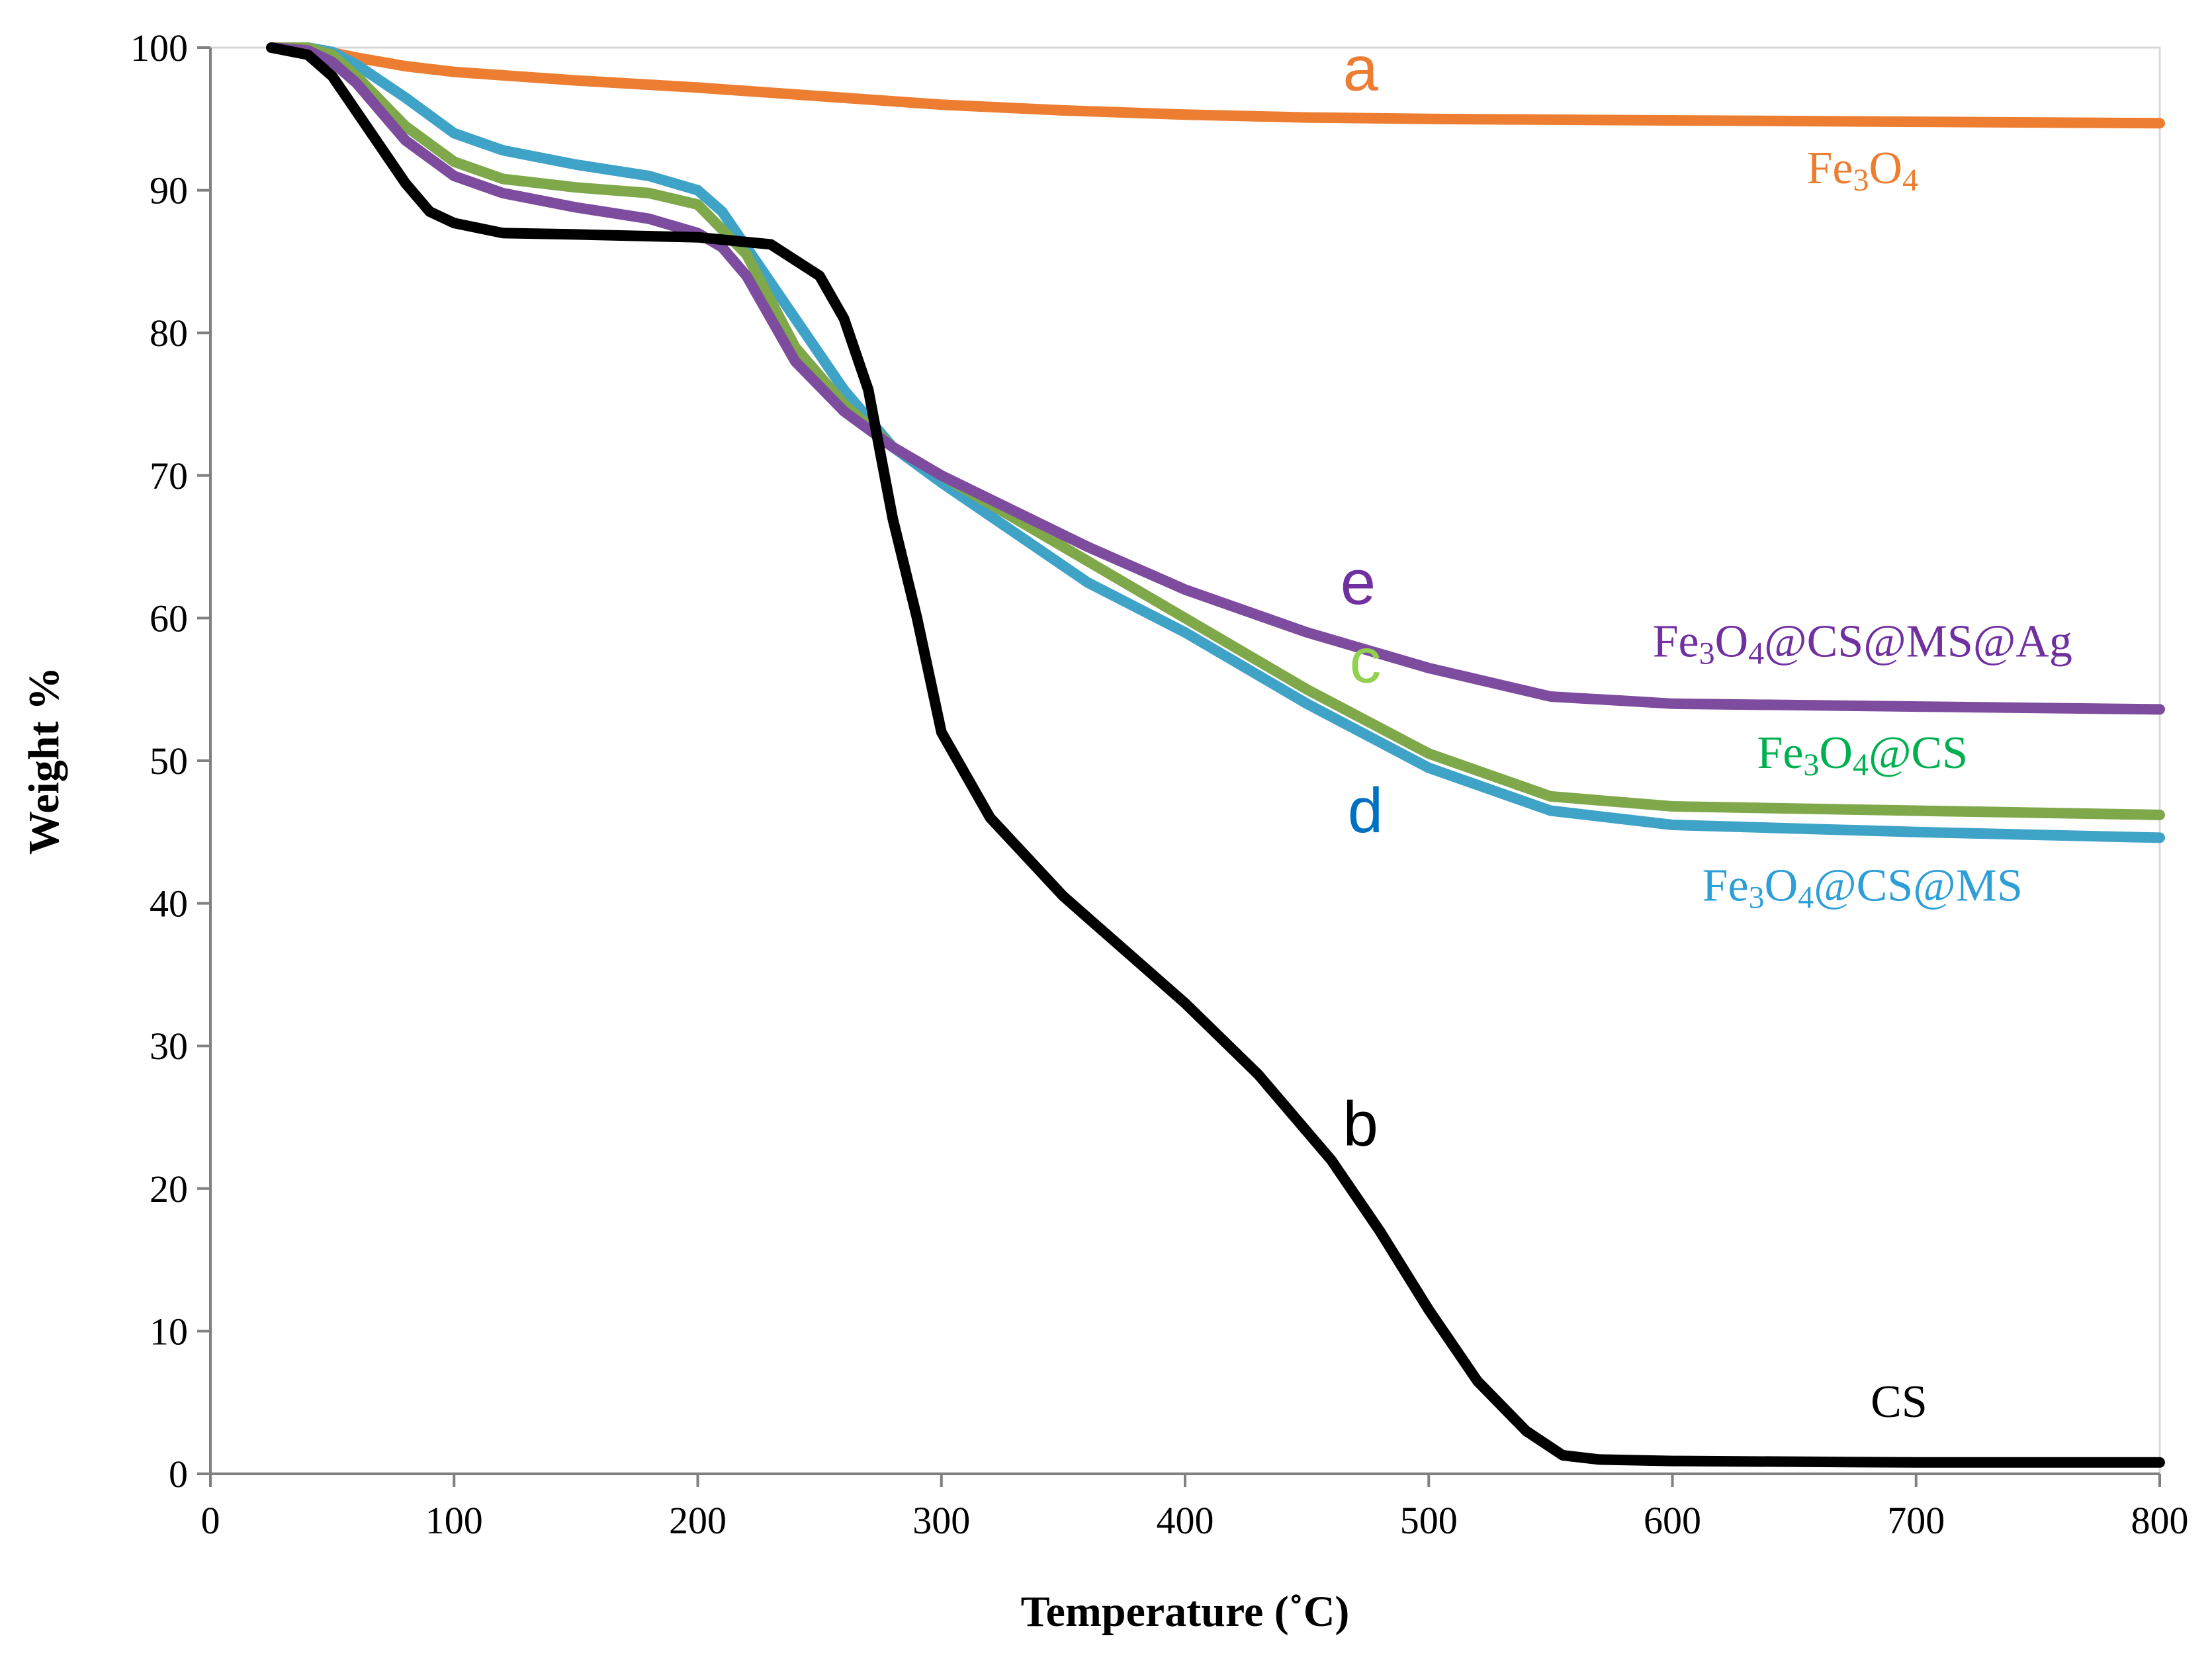 The width and height of the screenshot is (2212, 1663). What do you see at coordinates (44, 761) in the screenshot?
I see `y-axis-title: Weight %` at bounding box center [44, 761].